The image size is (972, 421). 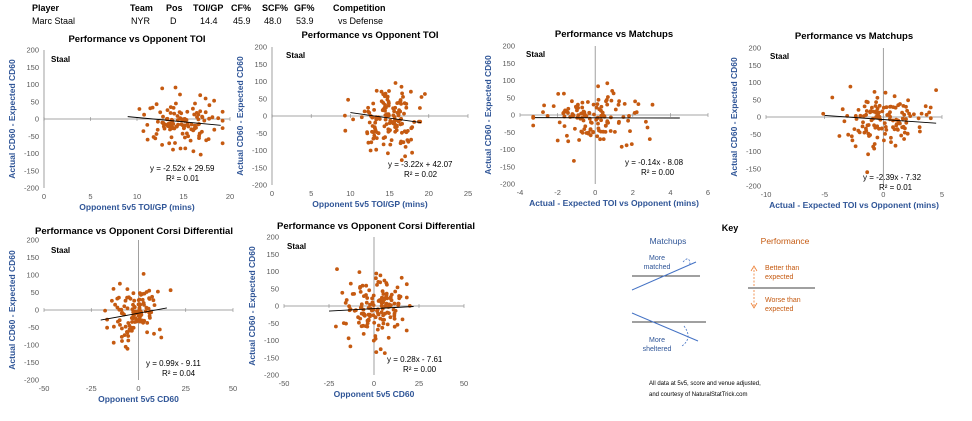 What do you see at coordinates (305, 21) in the screenshot?
I see `header-gf-value: 53.9` at bounding box center [305, 21].